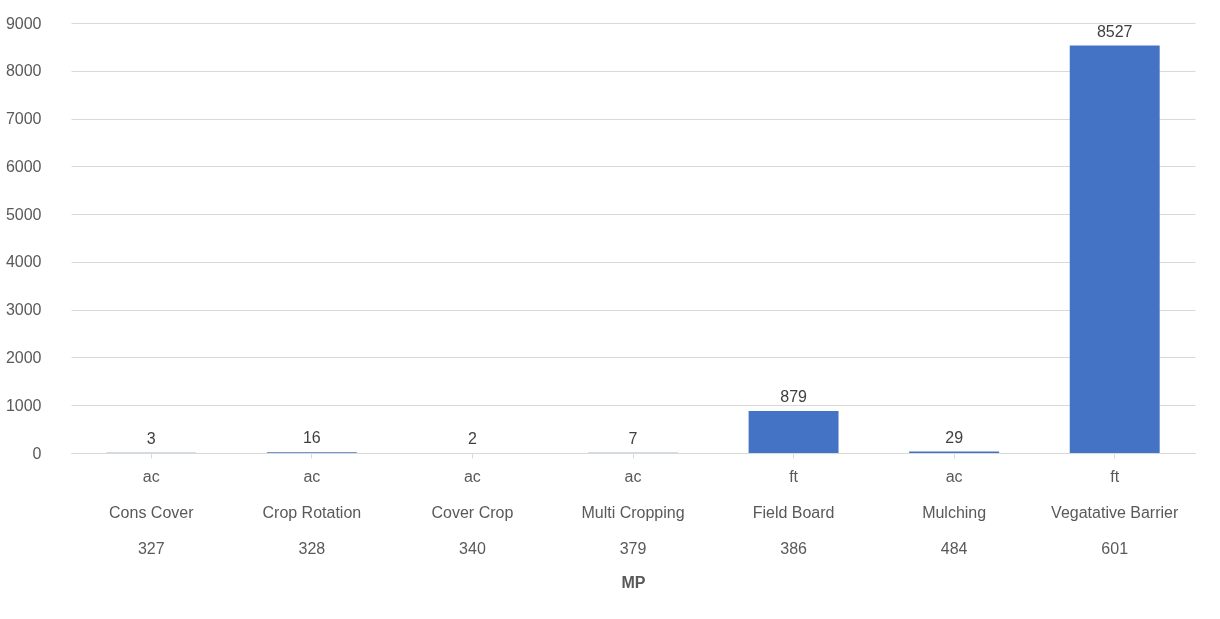 This screenshot has width=1220, height=619. What do you see at coordinates (472, 438) in the screenshot?
I see `data-label: 2` at bounding box center [472, 438].